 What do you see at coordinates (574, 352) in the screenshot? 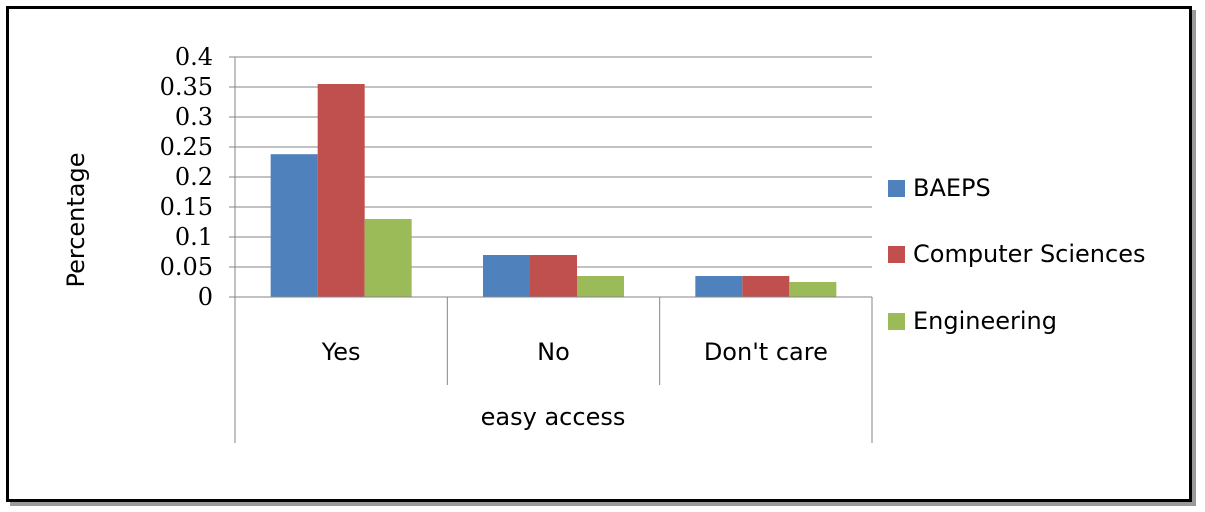
I see `category-labels: Yes No Don't care` at bounding box center [574, 352].